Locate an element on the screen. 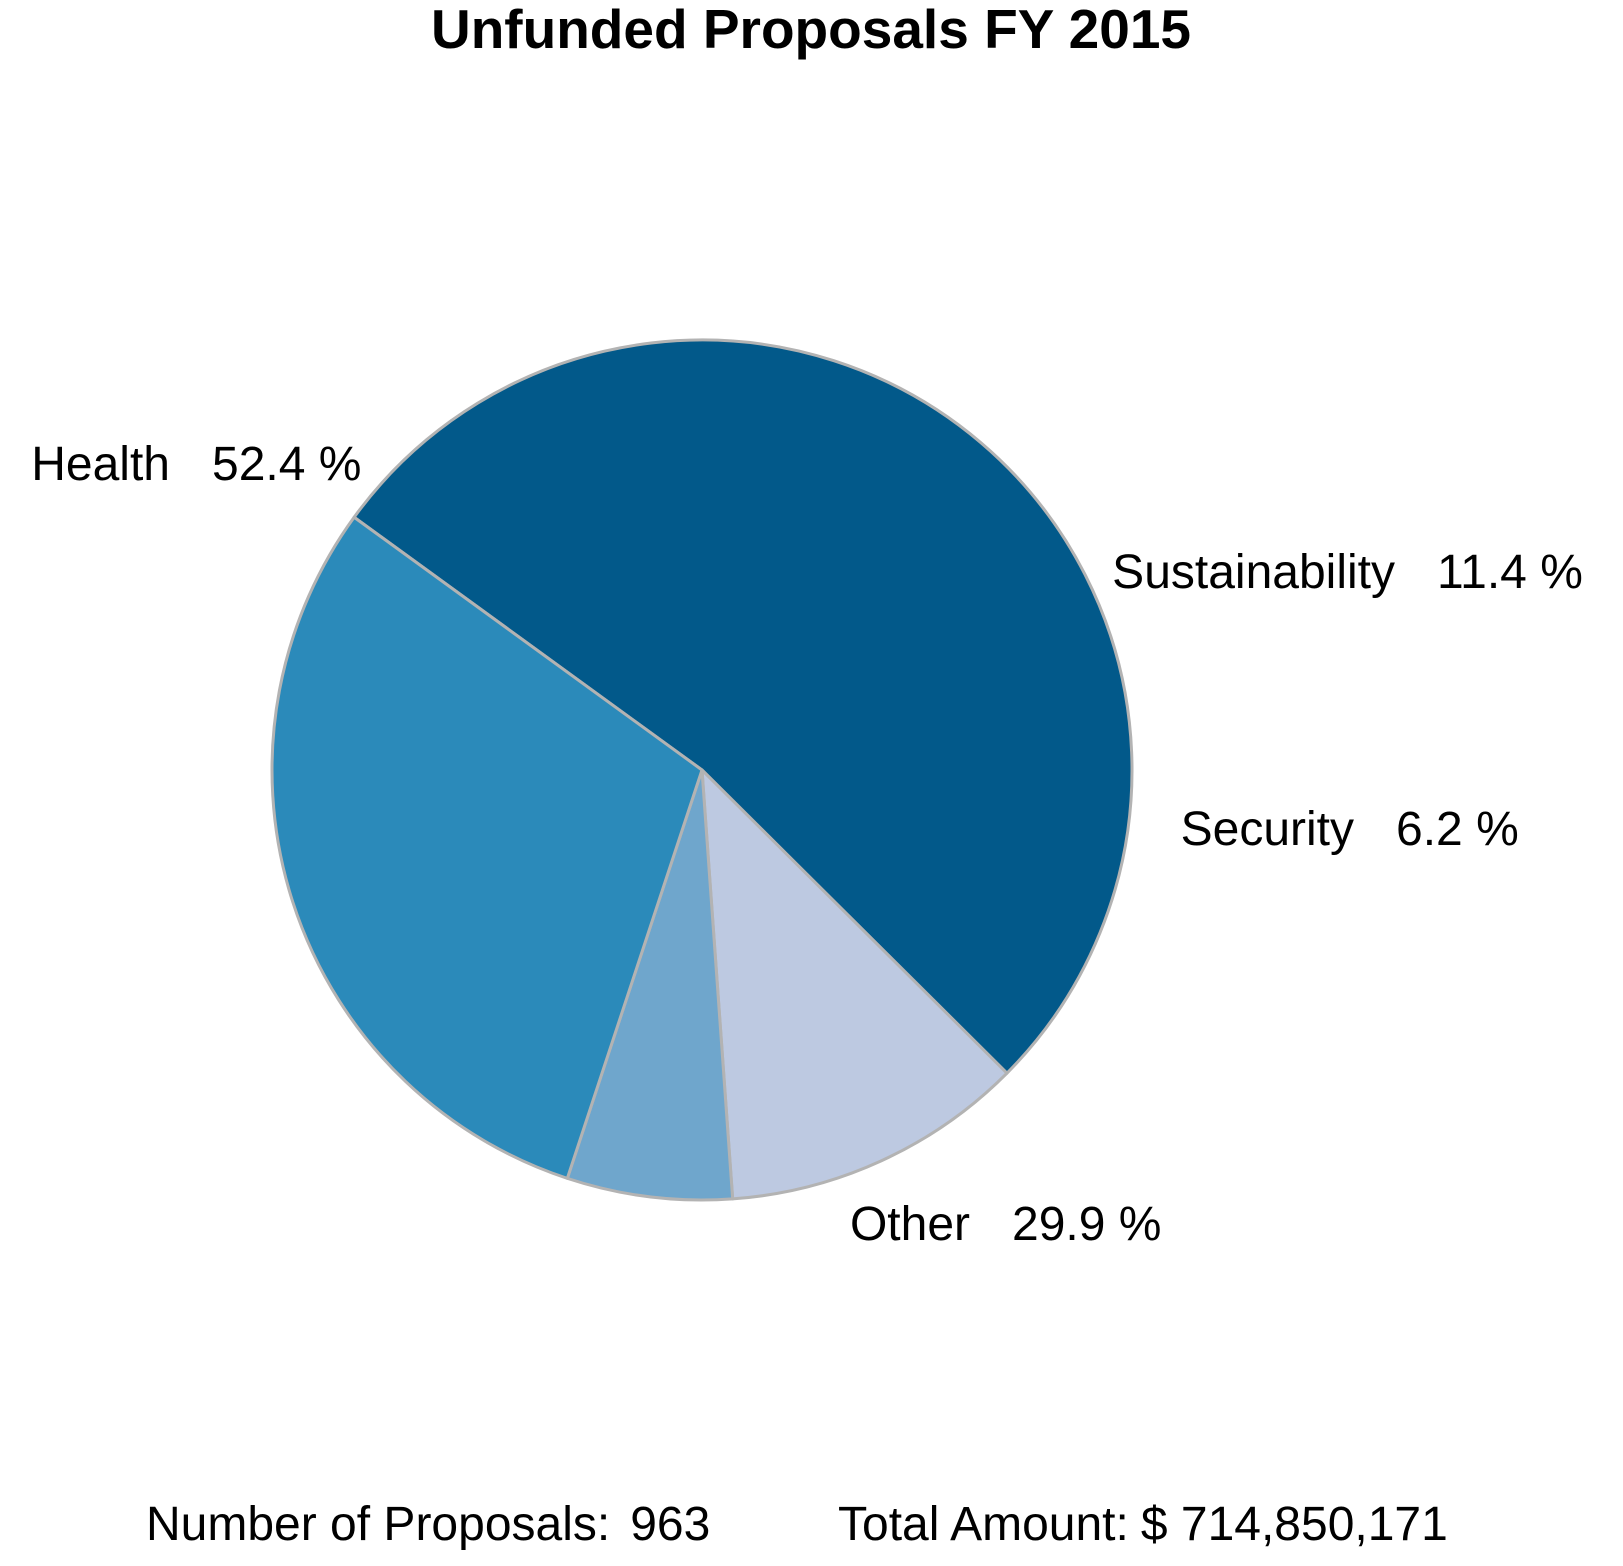 The height and width of the screenshot is (1566, 1623). proposals-value: 963 is located at coordinates (670, 1524).